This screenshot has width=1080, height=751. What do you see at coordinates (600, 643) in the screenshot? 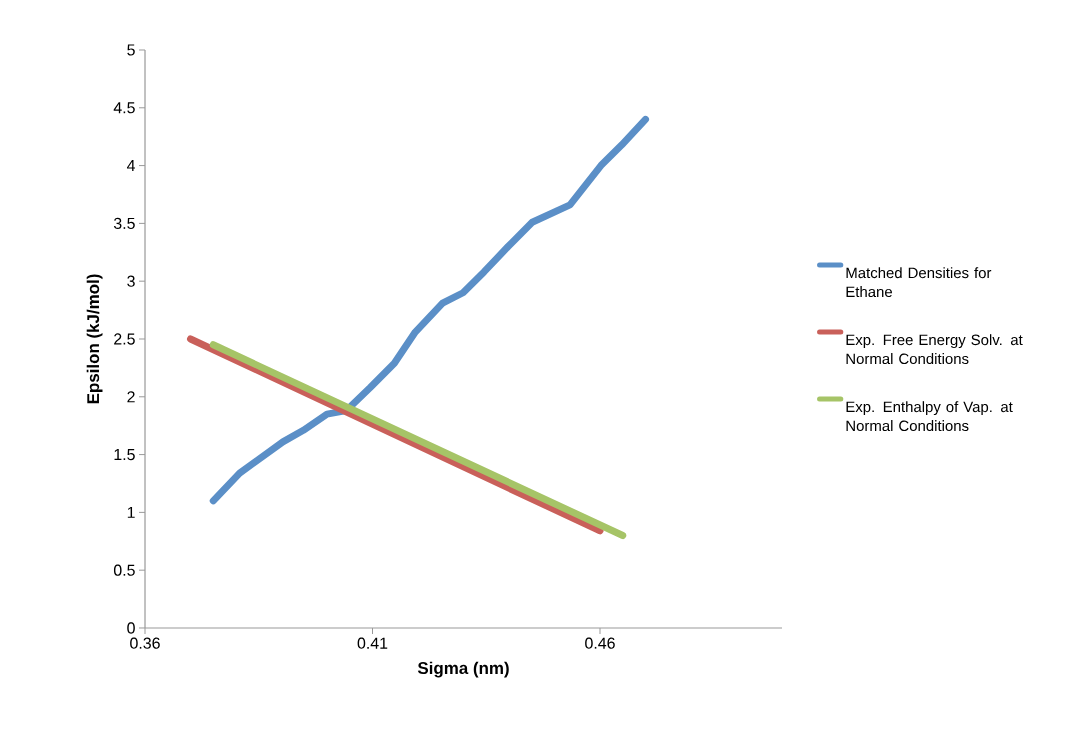
I see `x-tick-label: 0.46` at bounding box center [600, 643].